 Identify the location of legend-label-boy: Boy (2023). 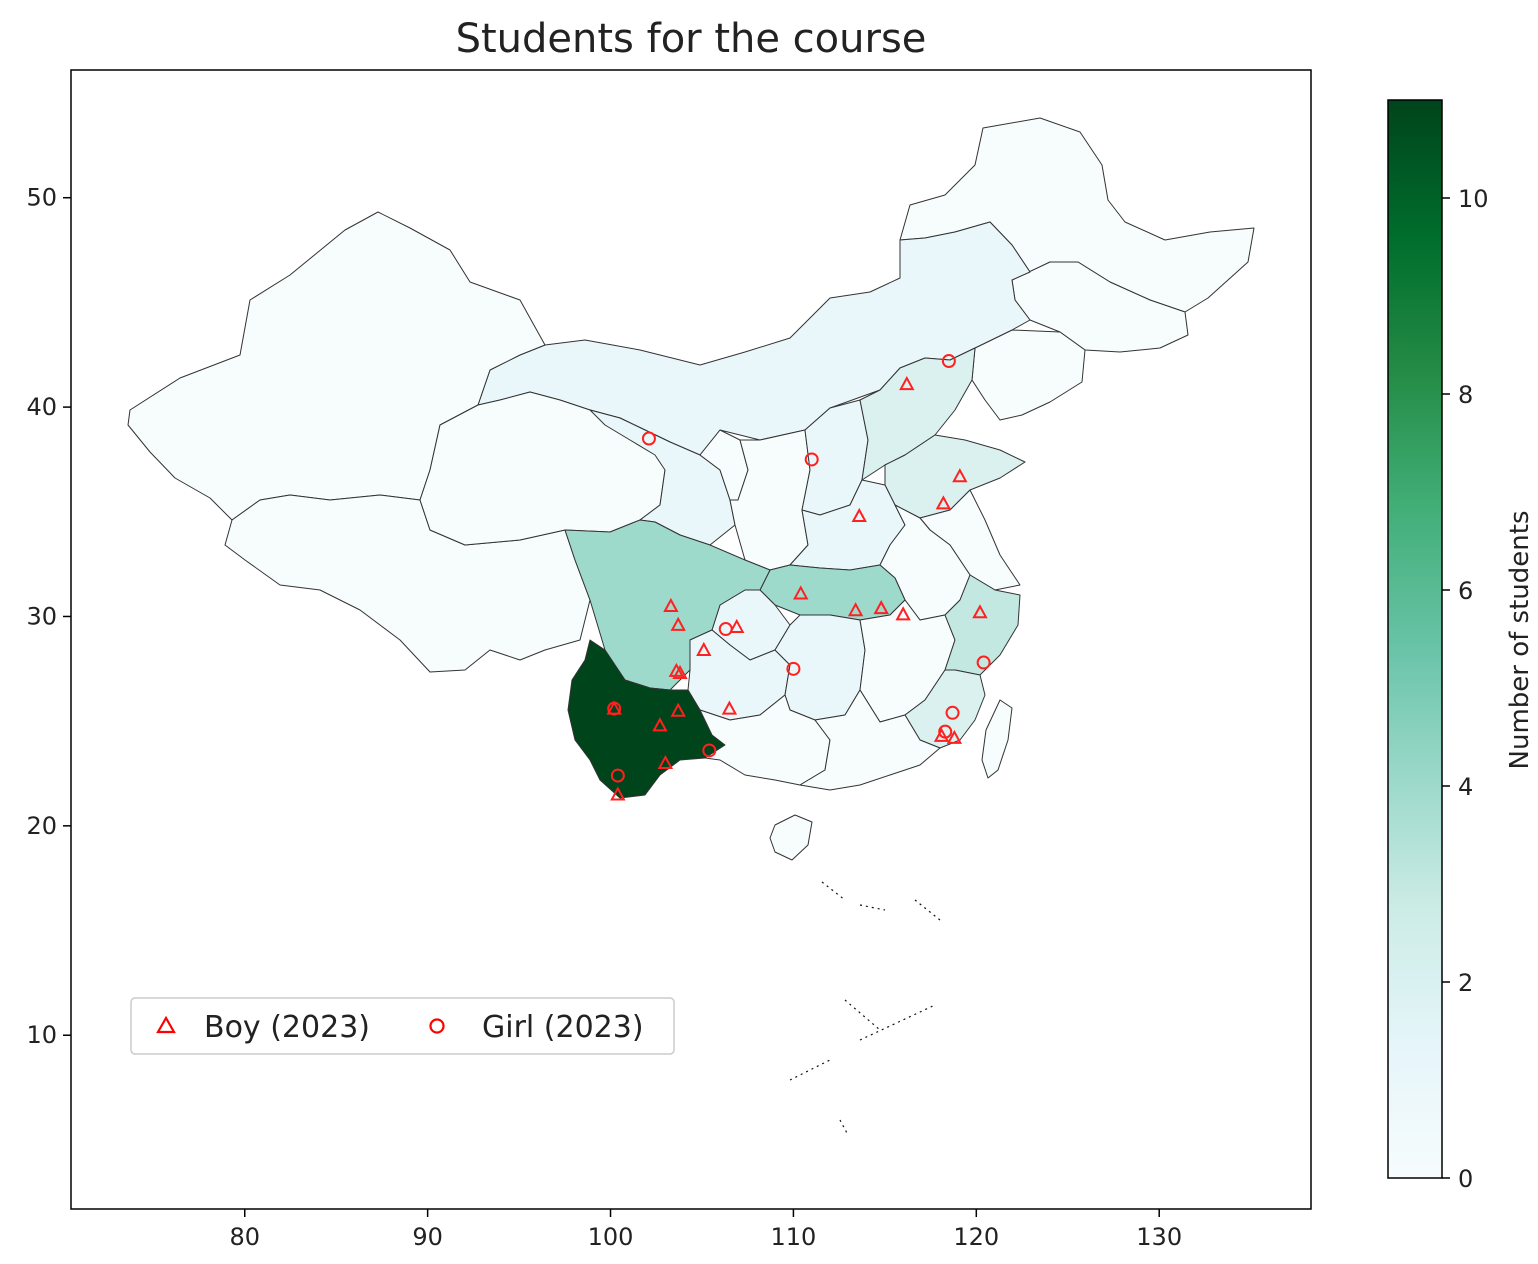
(287, 1027).